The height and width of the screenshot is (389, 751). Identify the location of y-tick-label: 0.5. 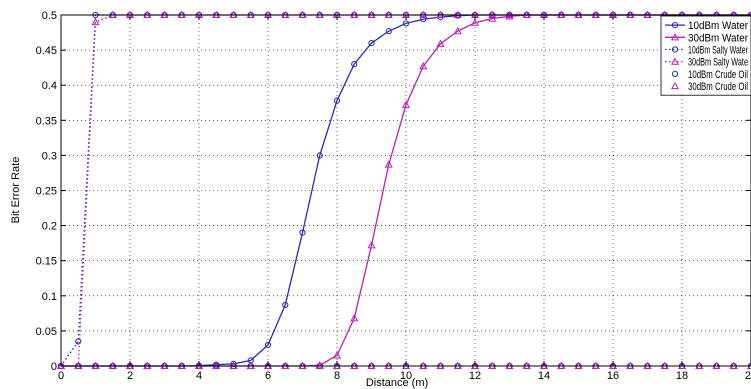
(49, 16).